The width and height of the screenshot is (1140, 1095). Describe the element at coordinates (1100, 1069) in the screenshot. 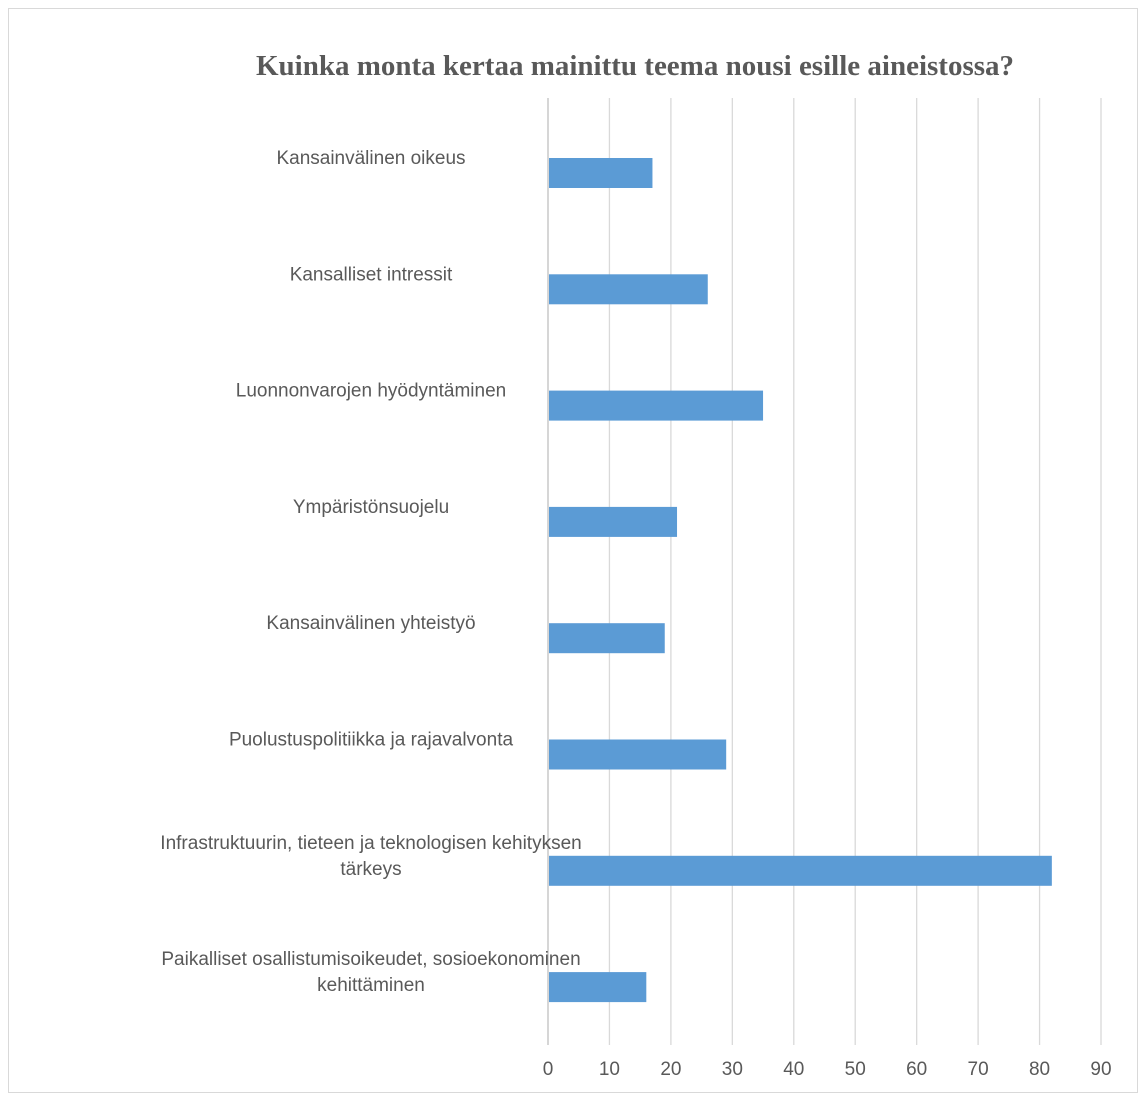

I see `x-tick-label: 90` at that location.